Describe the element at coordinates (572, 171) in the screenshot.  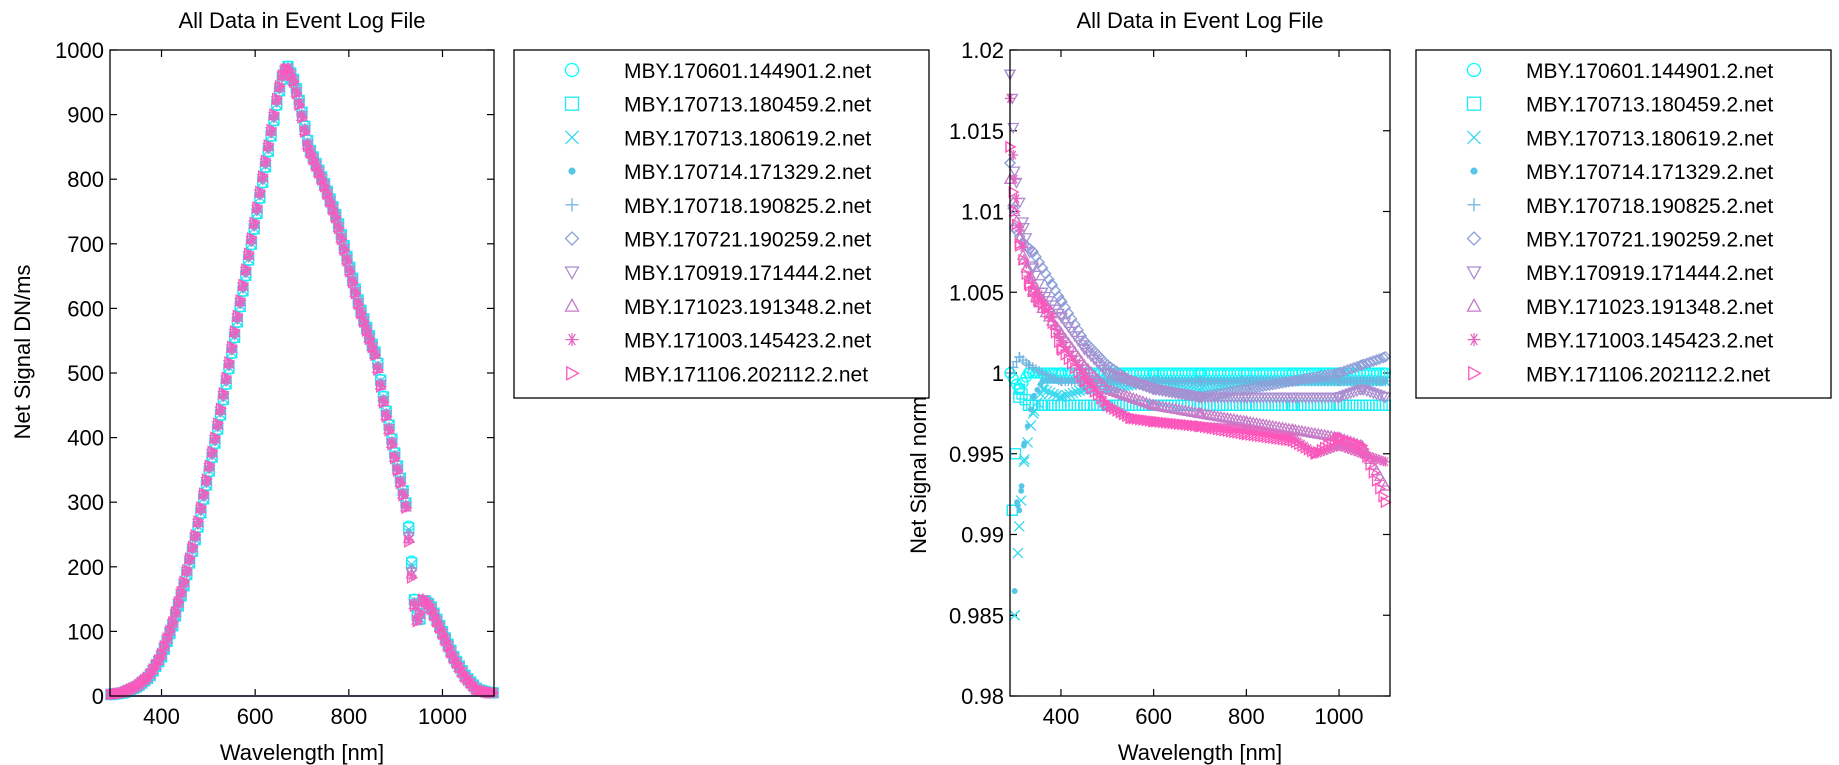
I see `legend-marker-dot-icon` at that location.